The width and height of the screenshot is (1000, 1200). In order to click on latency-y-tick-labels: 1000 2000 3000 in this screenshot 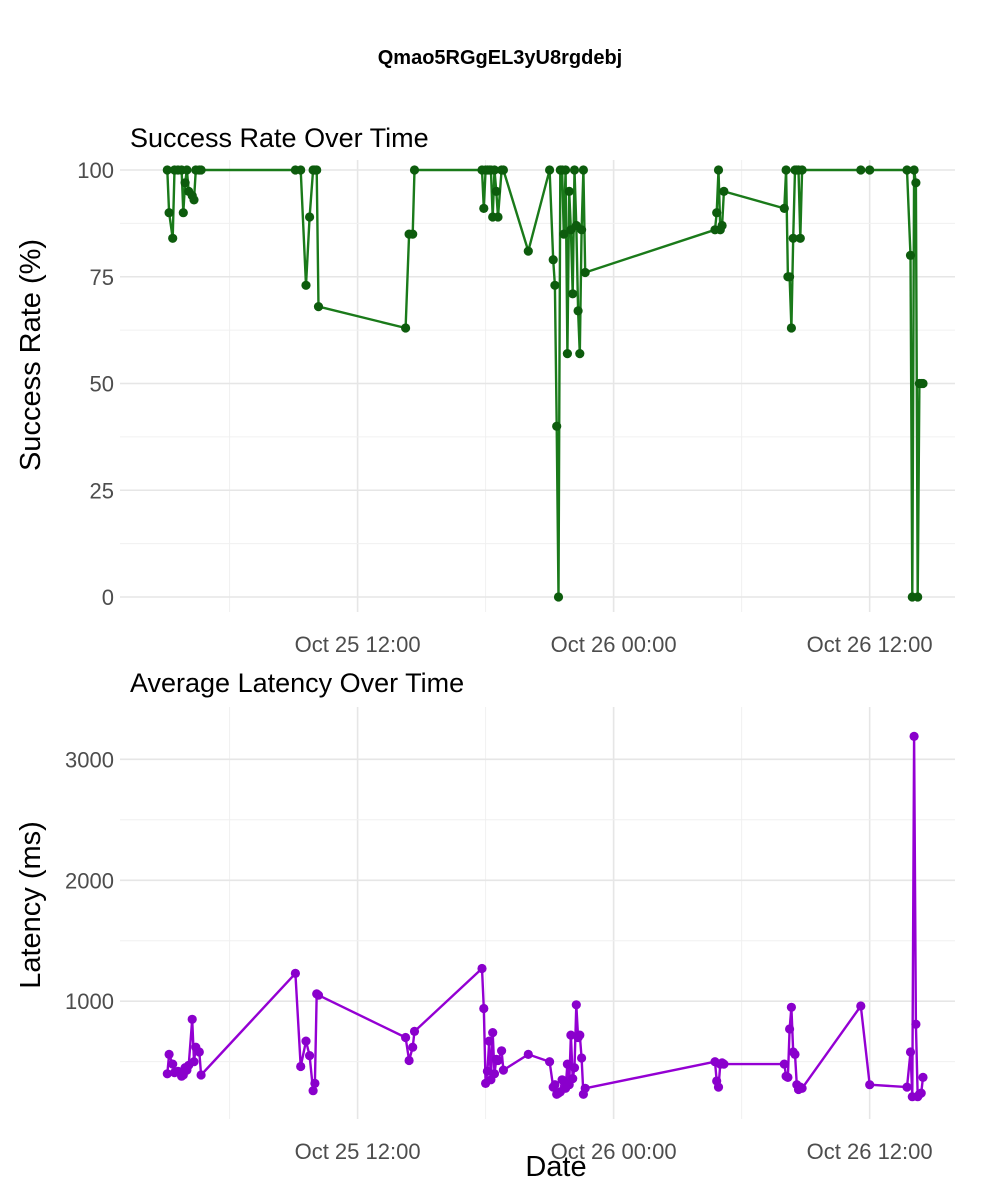, I will do `click(89, 880)`.